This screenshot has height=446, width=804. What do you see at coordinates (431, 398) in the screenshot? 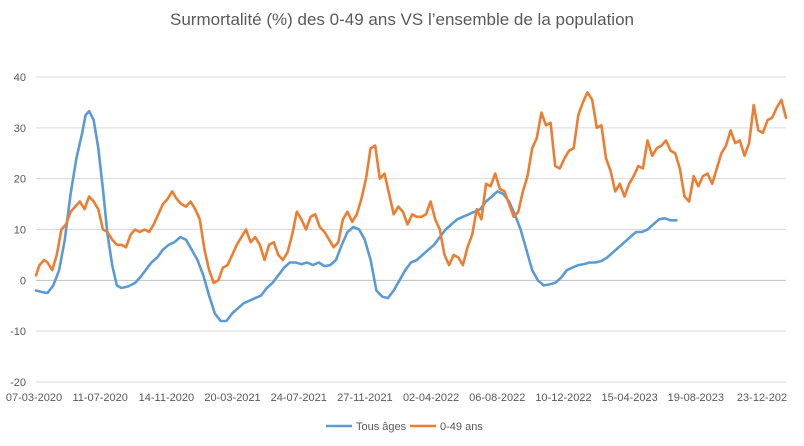
I see `x-tick-label: 02-04-2022` at bounding box center [431, 398].